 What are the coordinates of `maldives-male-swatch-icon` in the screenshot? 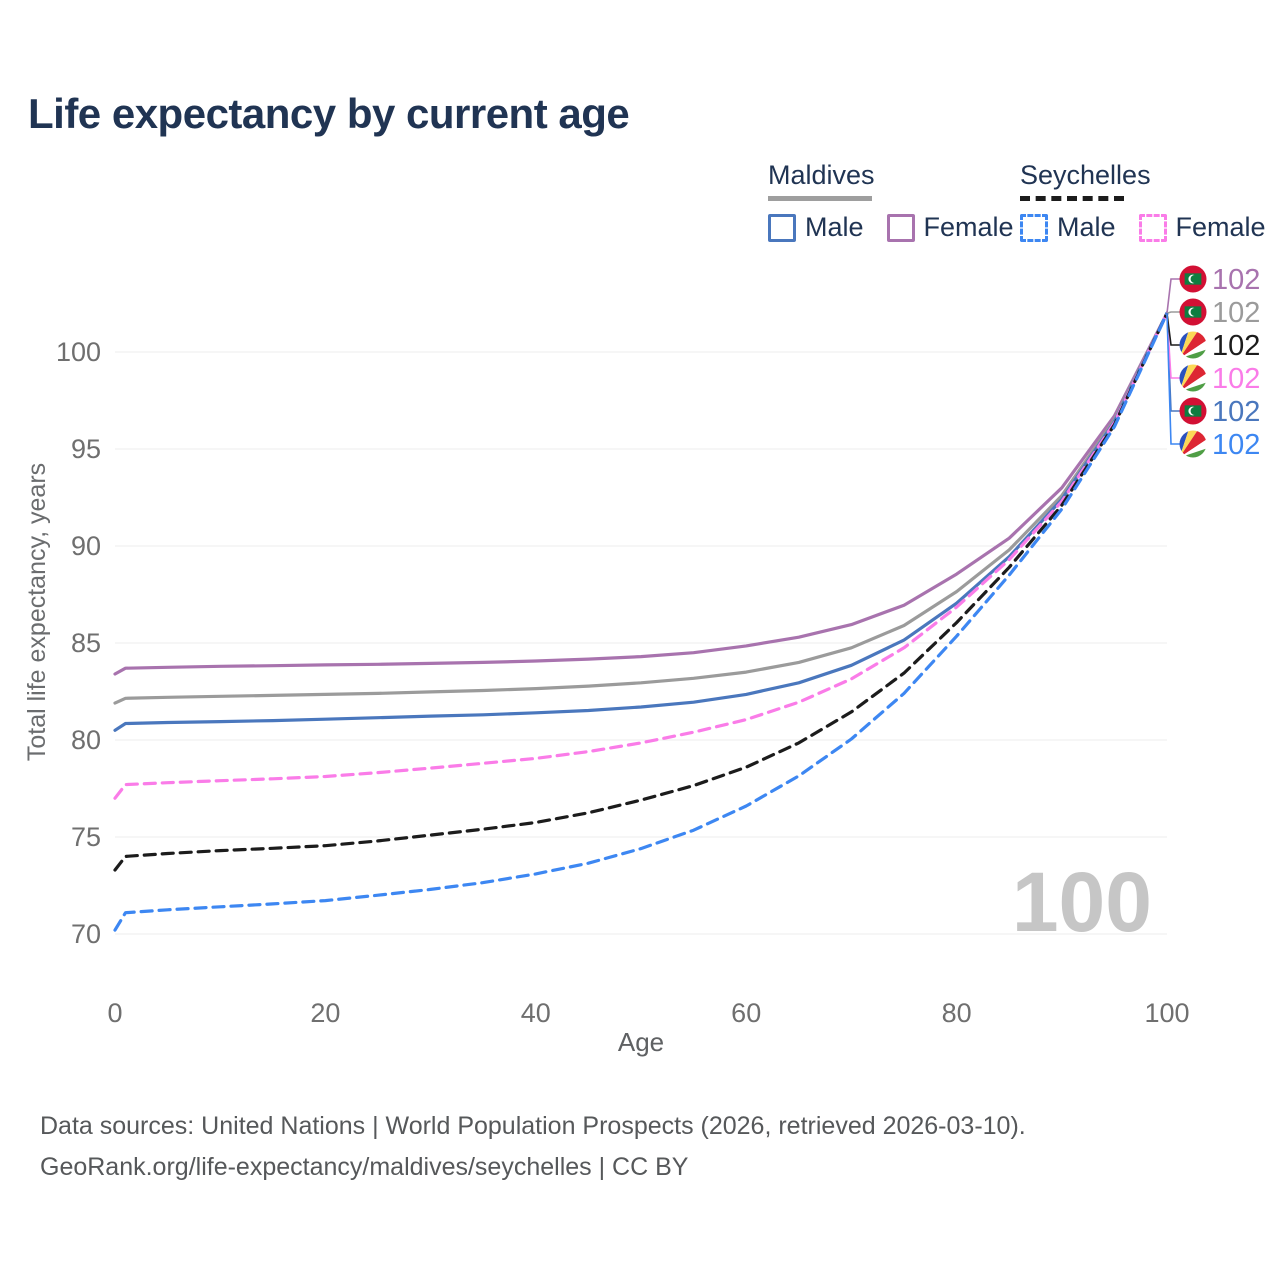 It's located at (782, 227).